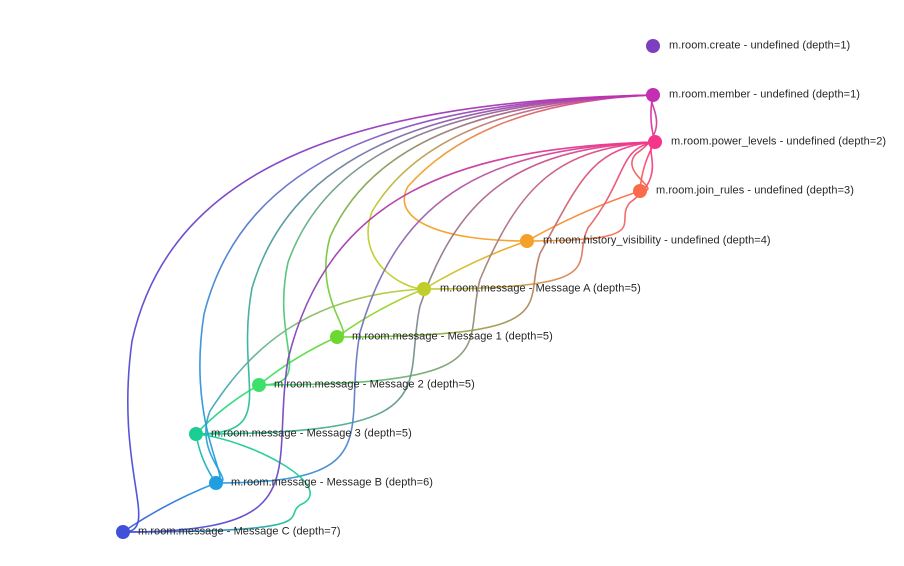 The width and height of the screenshot is (904, 566). I want to click on graph-node-power_levels, so click(655, 142).